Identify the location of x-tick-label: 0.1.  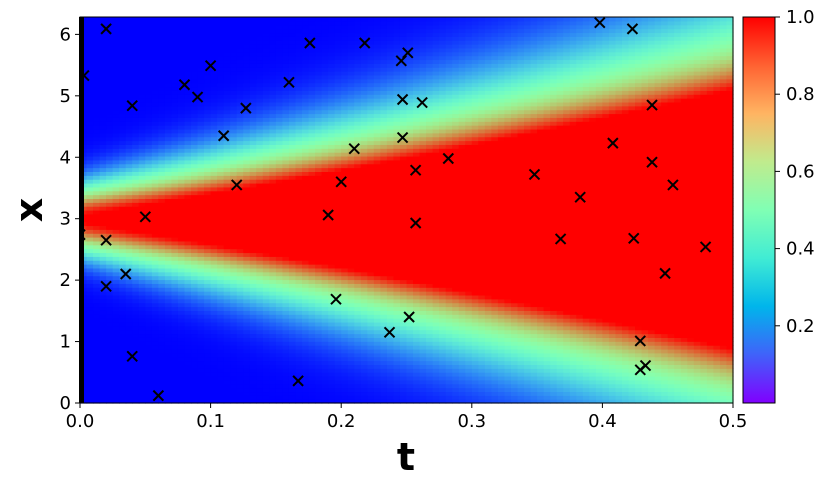
(210, 421).